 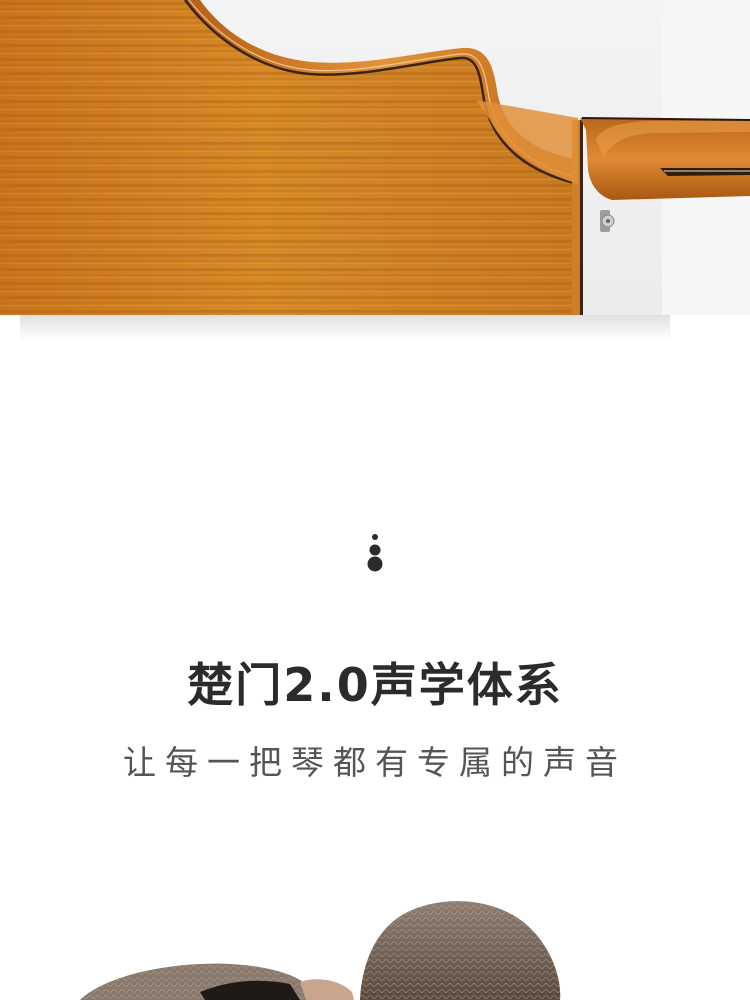 I want to click on portrait-photo, so click(x=375, y=940).